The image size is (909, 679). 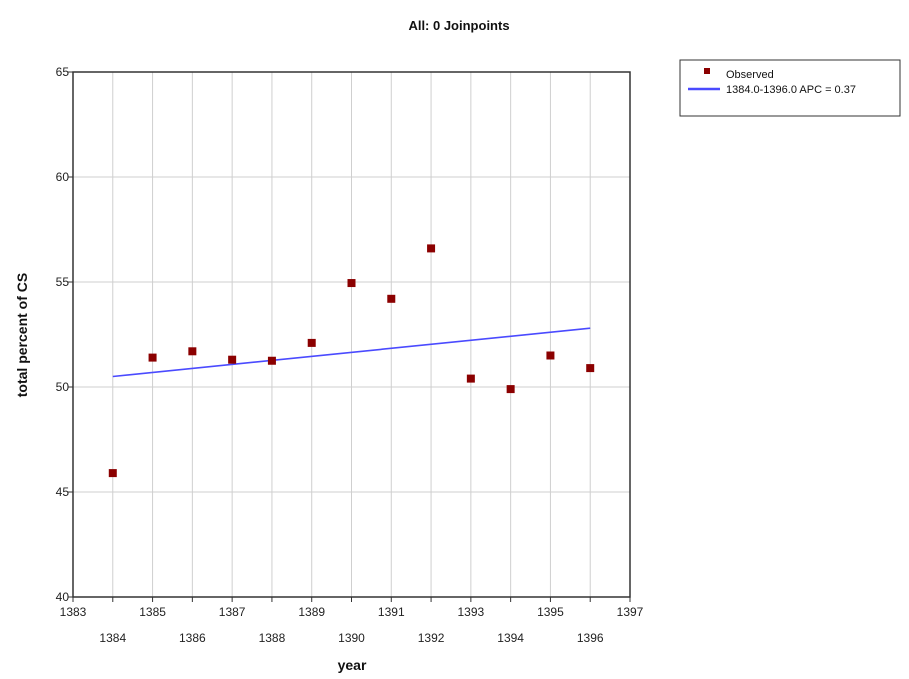 I want to click on x-tick-label: 1393, so click(x=471, y=612).